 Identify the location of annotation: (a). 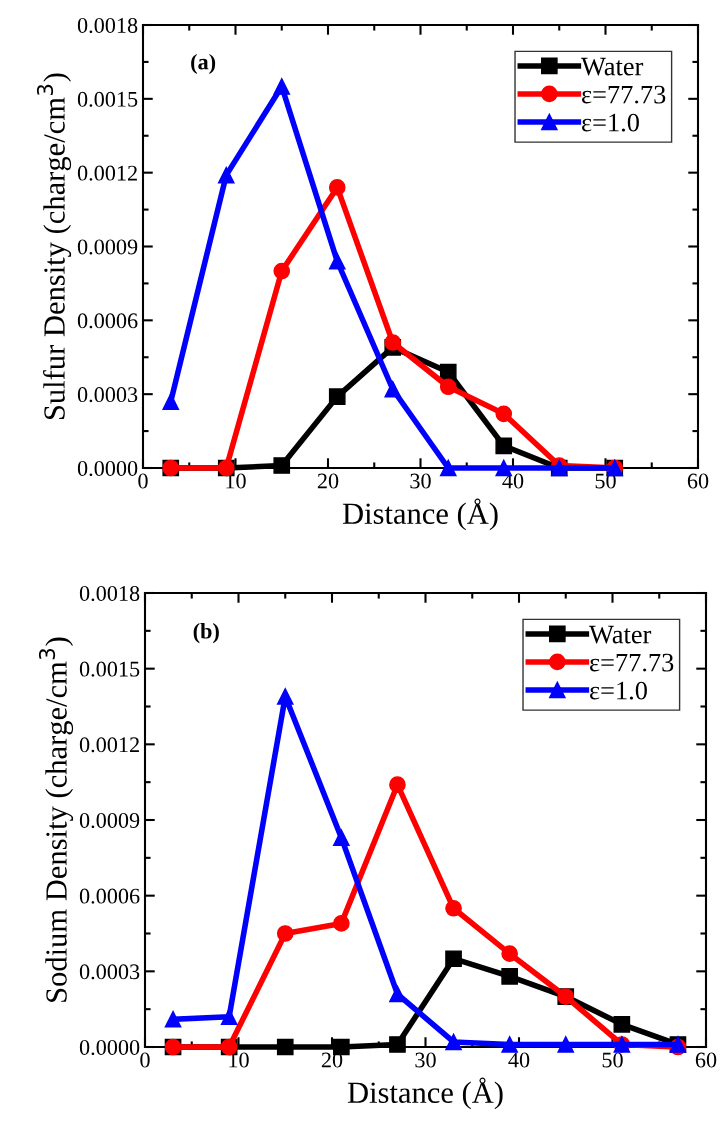
(203, 64).